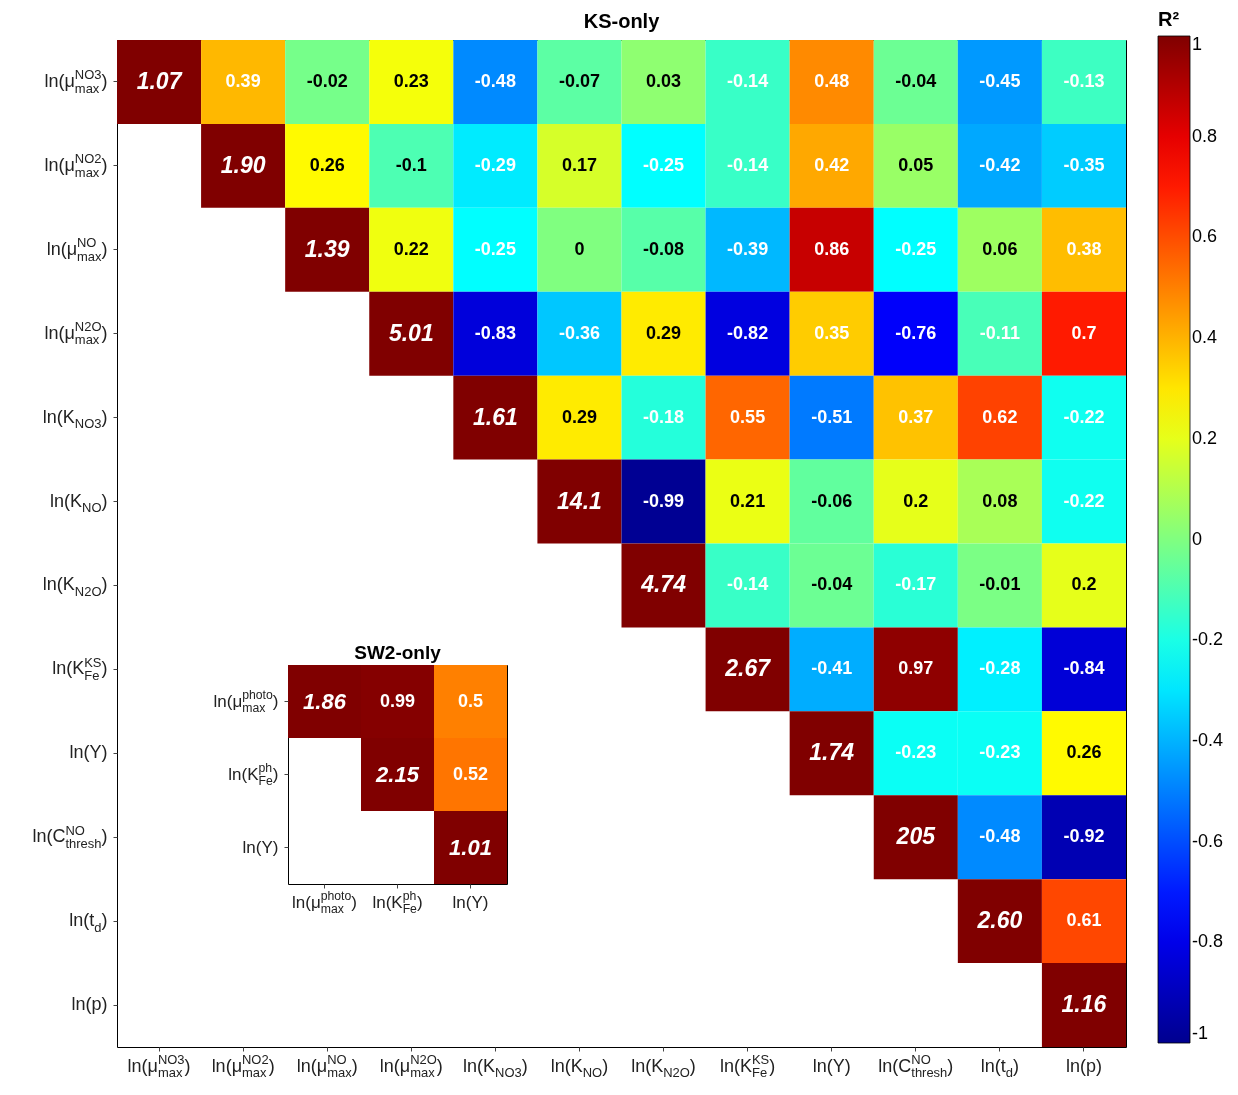  What do you see at coordinates (916, 836) in the screenshot?
I see `data-label: 205` at bounding box center [916, 836].